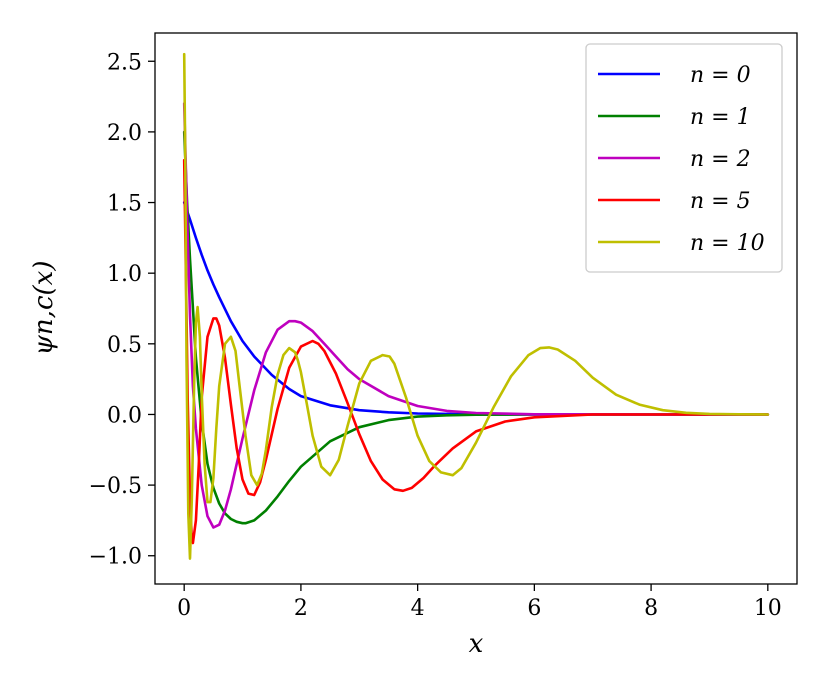 This screenshot has width=830, height=692. What do you see at coordinates (124, 204) in the screenshot?
I see `y-tick-label: 1.5` at bounding box center [124, 204].